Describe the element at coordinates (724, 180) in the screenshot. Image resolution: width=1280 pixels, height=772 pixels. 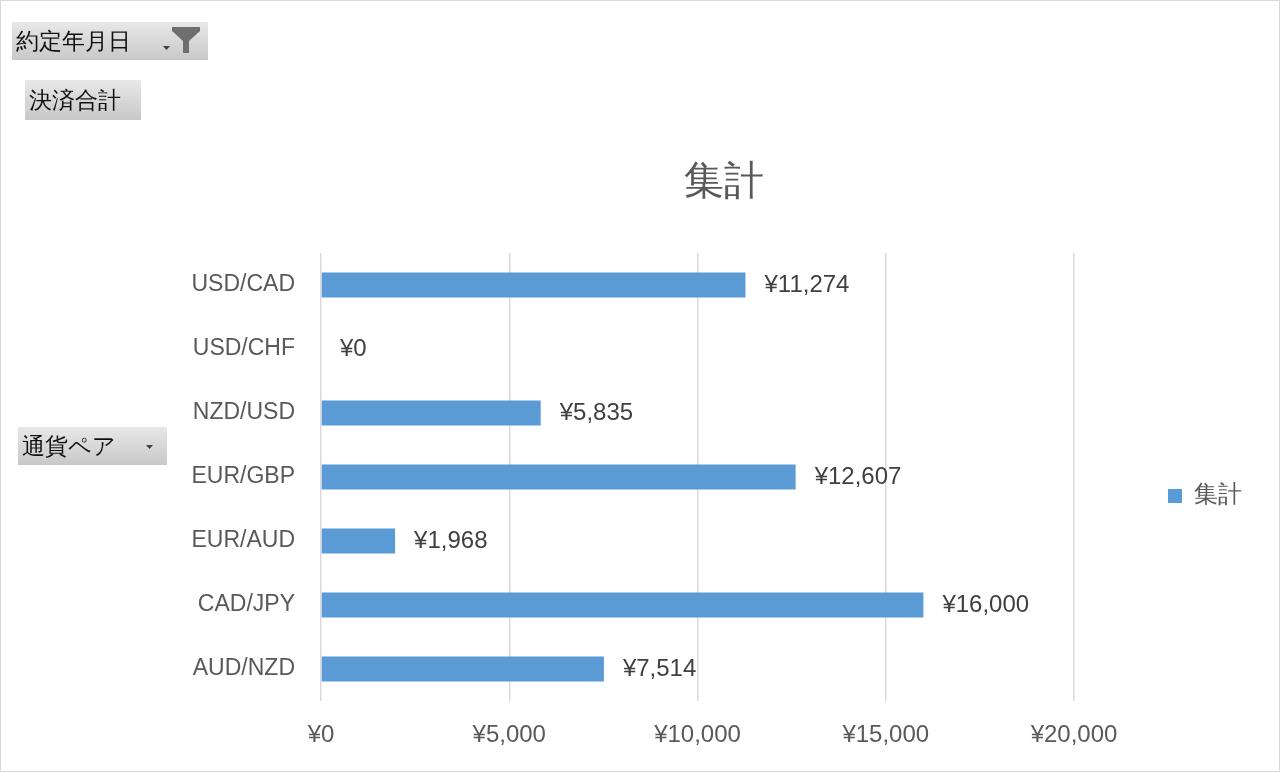
I see `chart-title: 集計` at that location.